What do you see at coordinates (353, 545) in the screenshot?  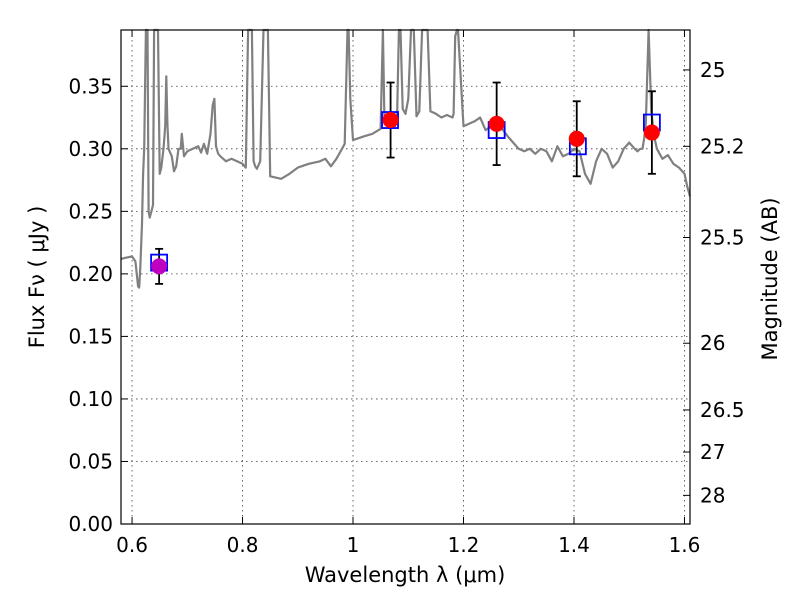 I see `x-tick-label: 1` at bounding box center [353, 545].